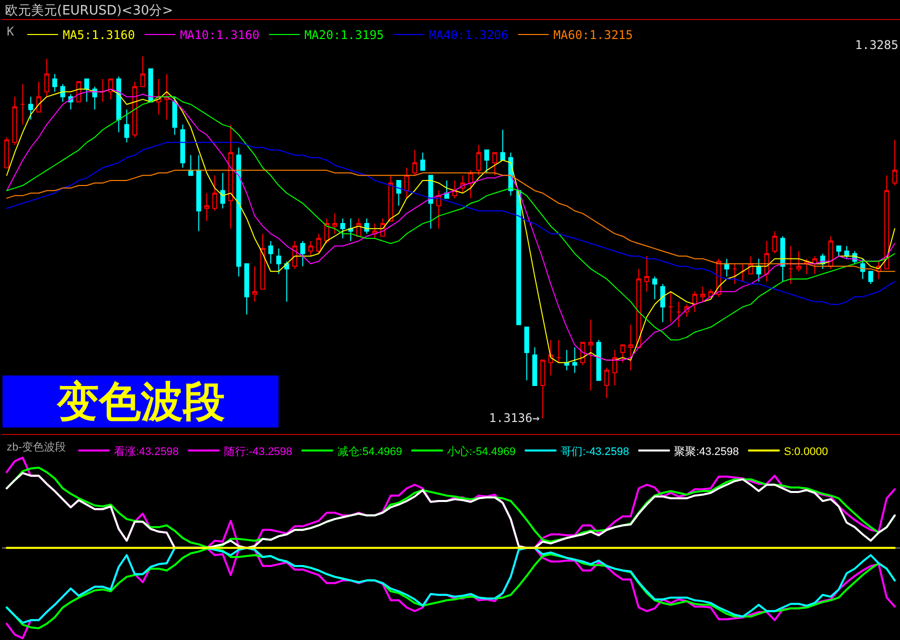 This screenshot has height=640, width=900. Describe the element at coordinates (140, 401) in the screenshot. I see `annotation: 变色波段` at that location.